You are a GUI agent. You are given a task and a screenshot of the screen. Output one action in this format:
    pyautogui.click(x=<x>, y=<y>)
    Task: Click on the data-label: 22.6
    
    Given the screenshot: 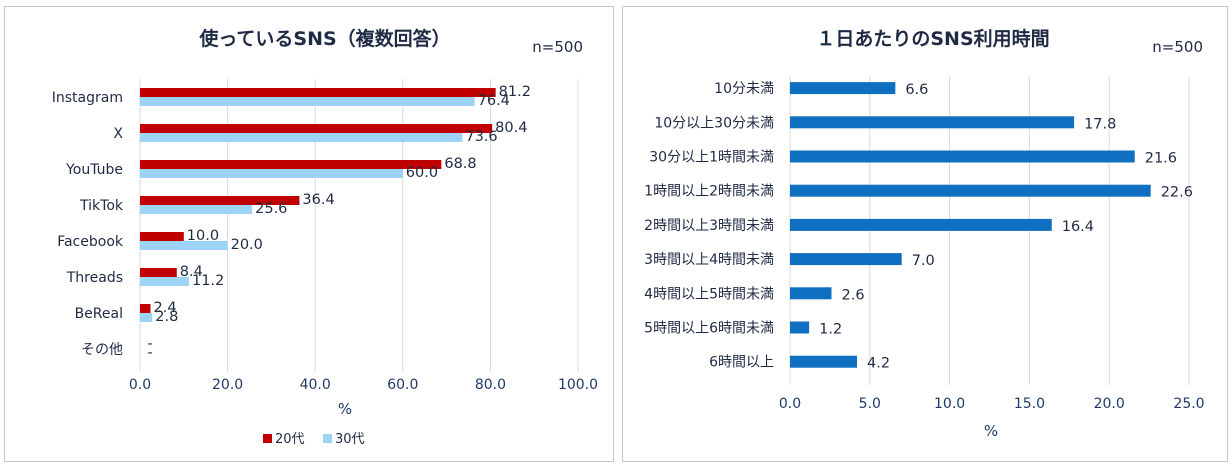 What is the action you would take?
    pyautogui.click(x=1177, y=193)
    